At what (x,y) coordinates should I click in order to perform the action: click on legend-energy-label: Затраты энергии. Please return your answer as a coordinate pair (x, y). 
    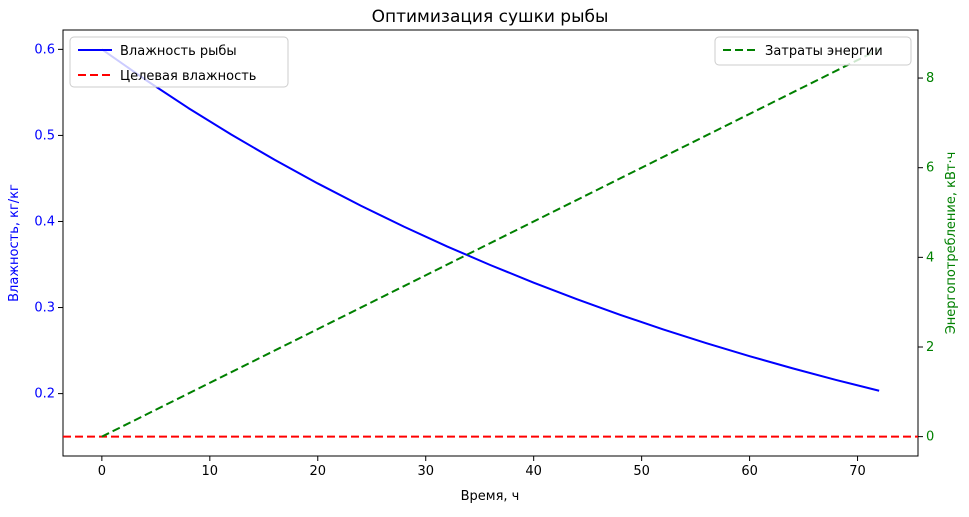
    Looking at the image, I should click on (824, 51).